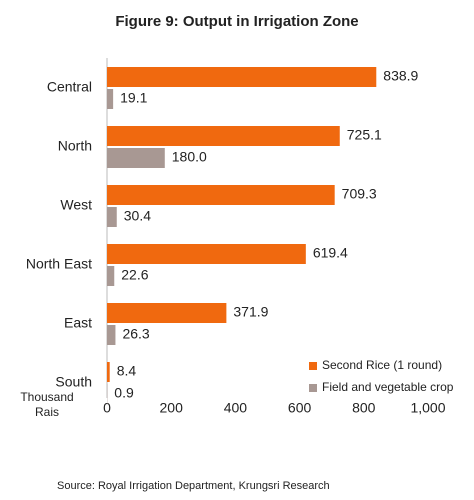 Image resolution: width=474 pixels, height=500 pixels. What do you see at coordinates (59, 264) in the screenshot?
I see `y-tick-label: North East` at bounding box center [59, 264].